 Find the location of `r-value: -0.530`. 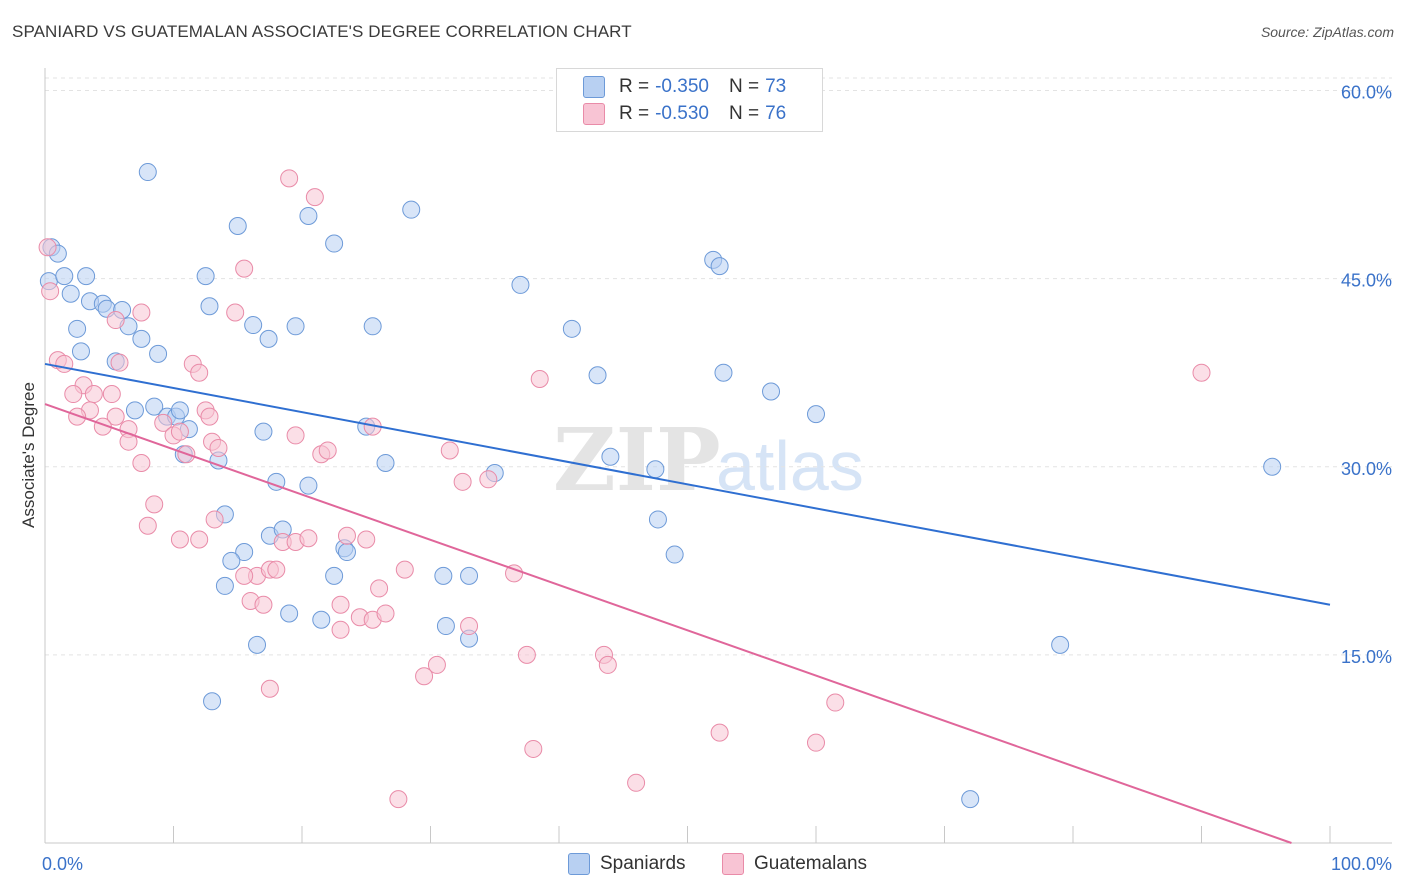

r-value: -0.530 is located at coordinates (682, 113).